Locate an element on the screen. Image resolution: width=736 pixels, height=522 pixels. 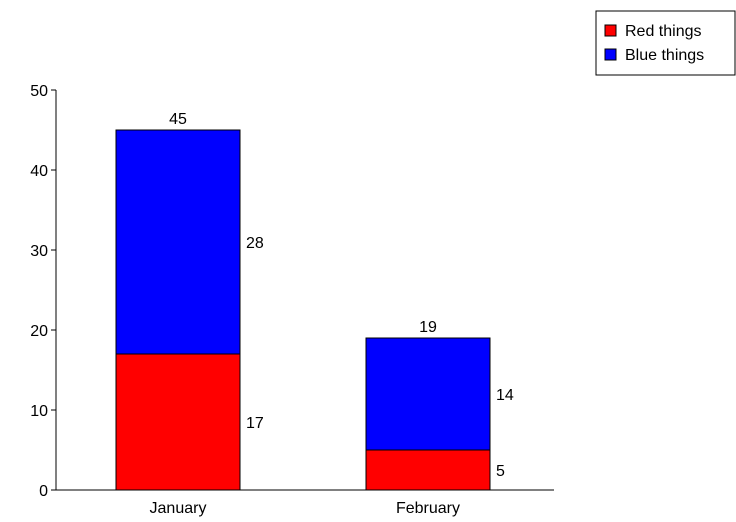
segment-value-label: 17 is located at coordinates (255, 423).